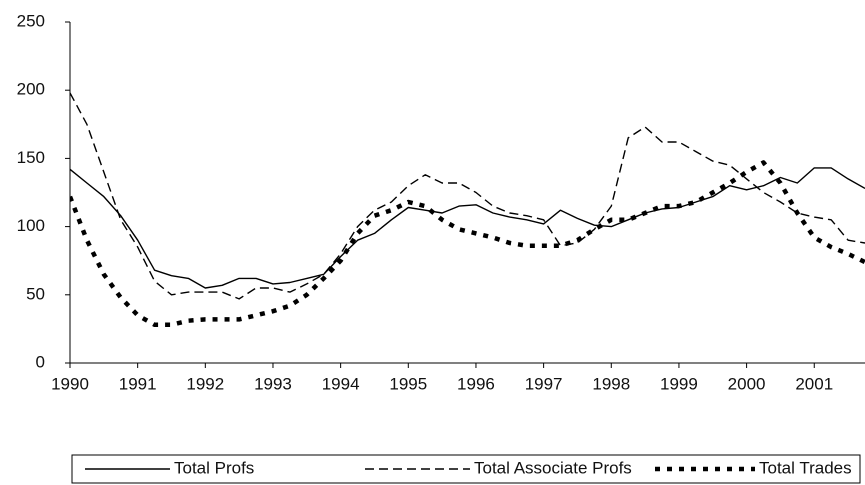 The image size is (865, 485). Describe the element at coordinates (544, 383) in the screenshot. I see `x-tick-label: 1997` at that location.